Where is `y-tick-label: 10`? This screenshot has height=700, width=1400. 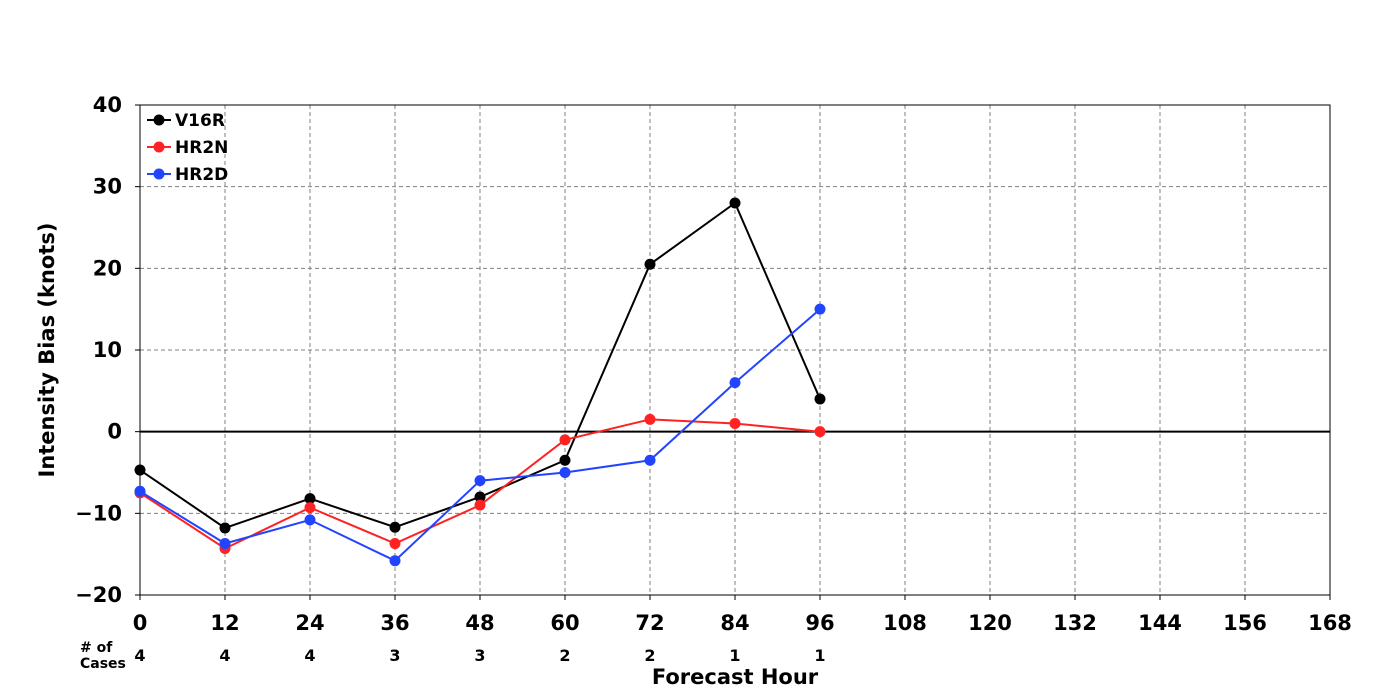 y-tick-label: 10 is located at coordinates (107, 350).